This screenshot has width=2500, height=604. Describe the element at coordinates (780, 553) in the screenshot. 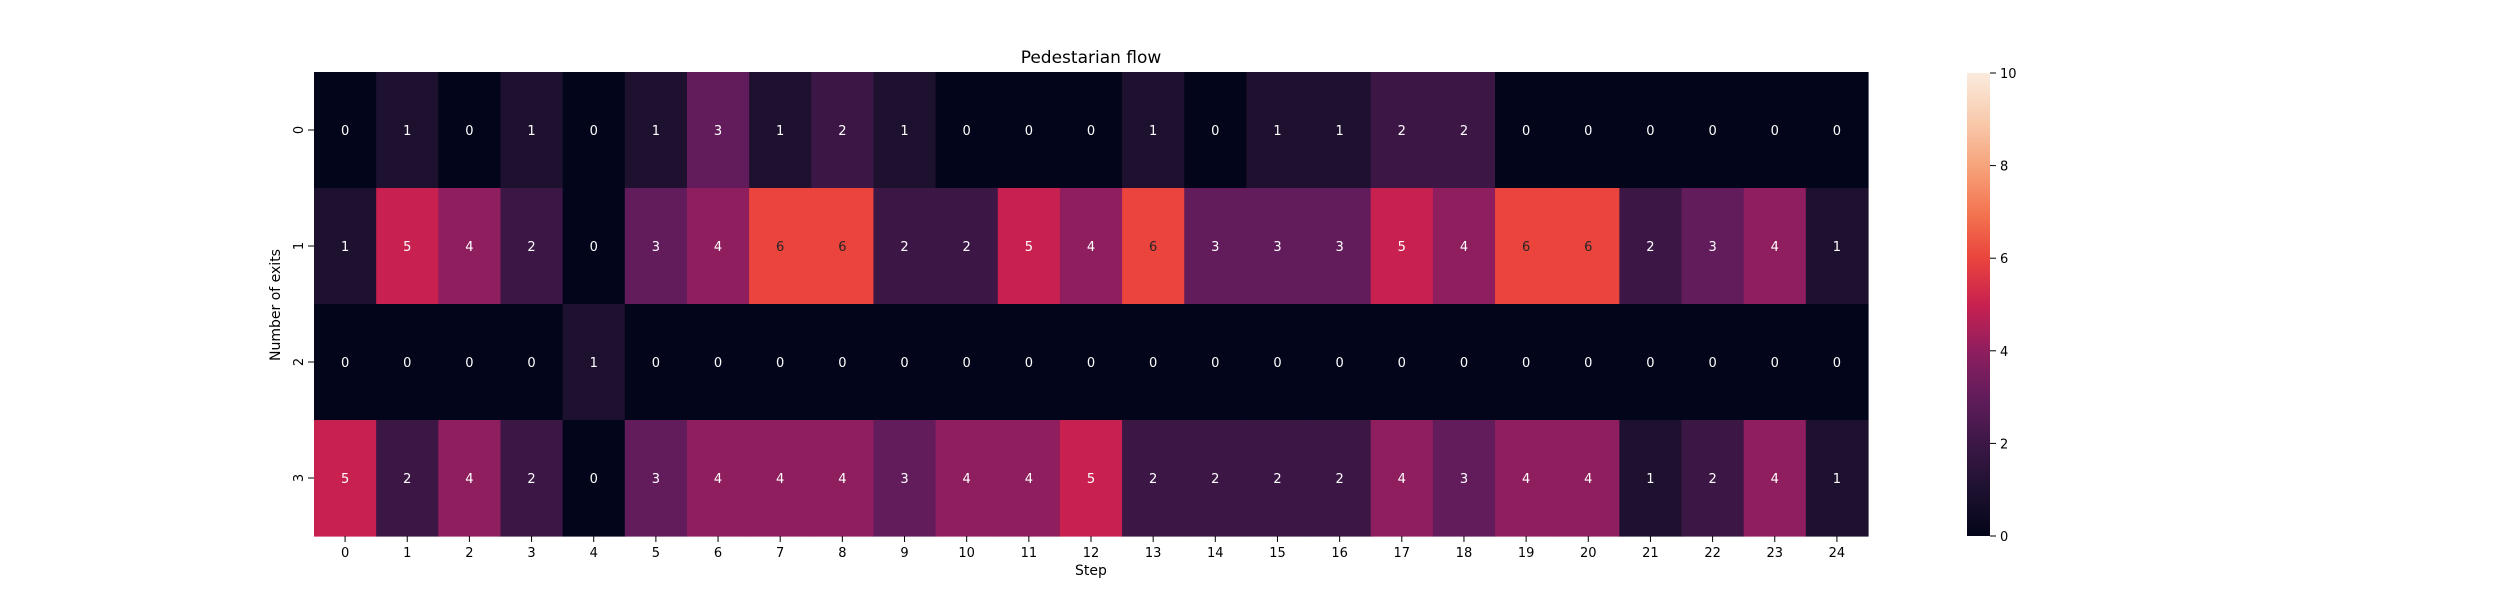

I see `x-tick-label: 7` at that location.